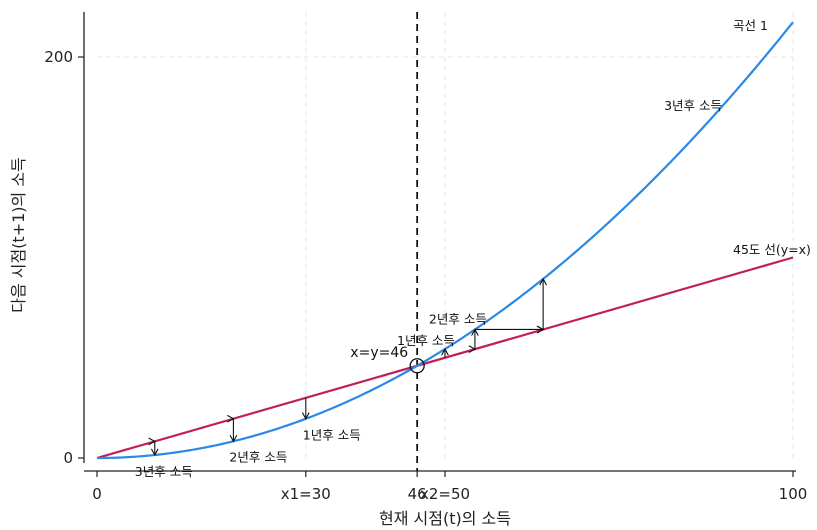  What do you see at coordinates (97, 494) in the screenshot?
I see `x-tick-label: 0` at bounding box center [97, 494].